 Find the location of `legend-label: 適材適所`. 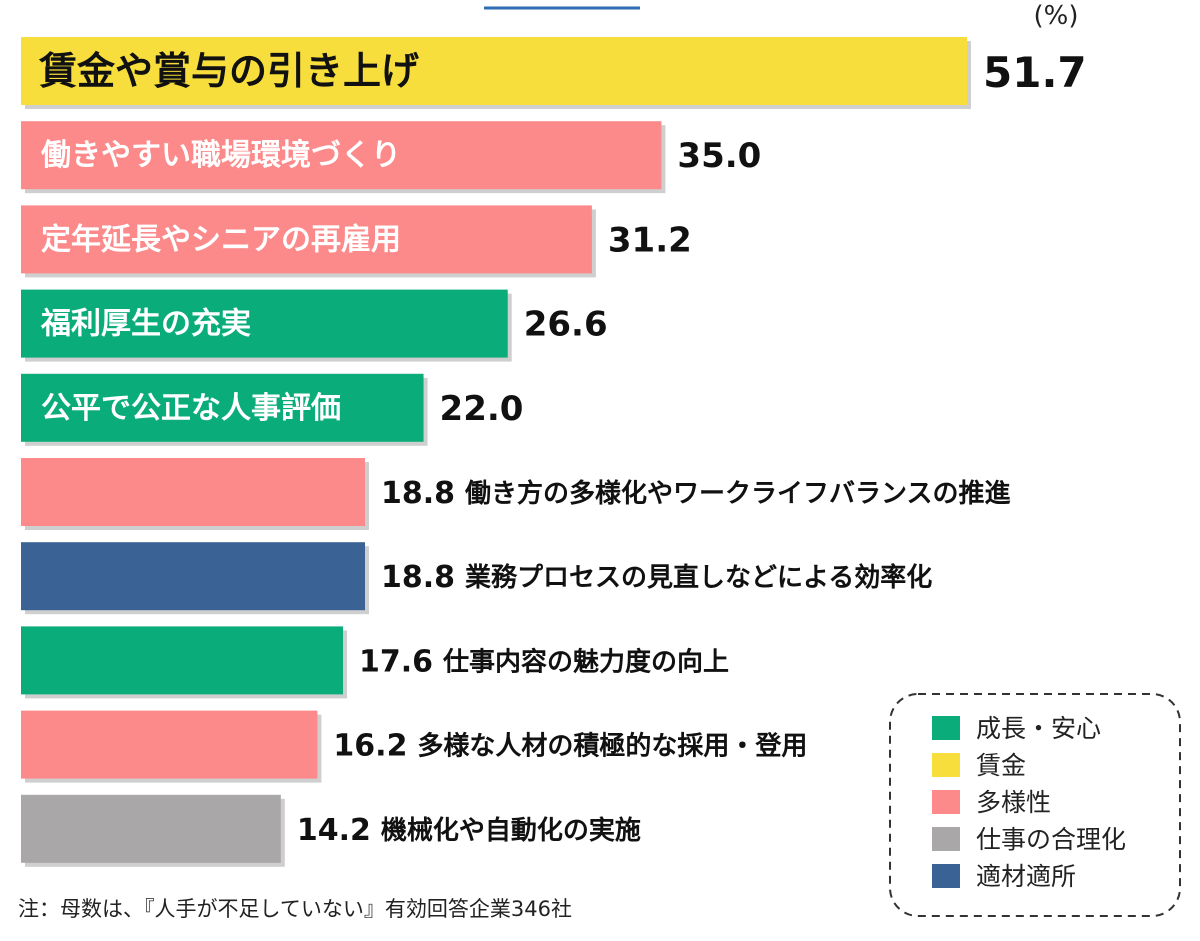

legend-label: 適材適所 is located at coordinates (1026, 876).